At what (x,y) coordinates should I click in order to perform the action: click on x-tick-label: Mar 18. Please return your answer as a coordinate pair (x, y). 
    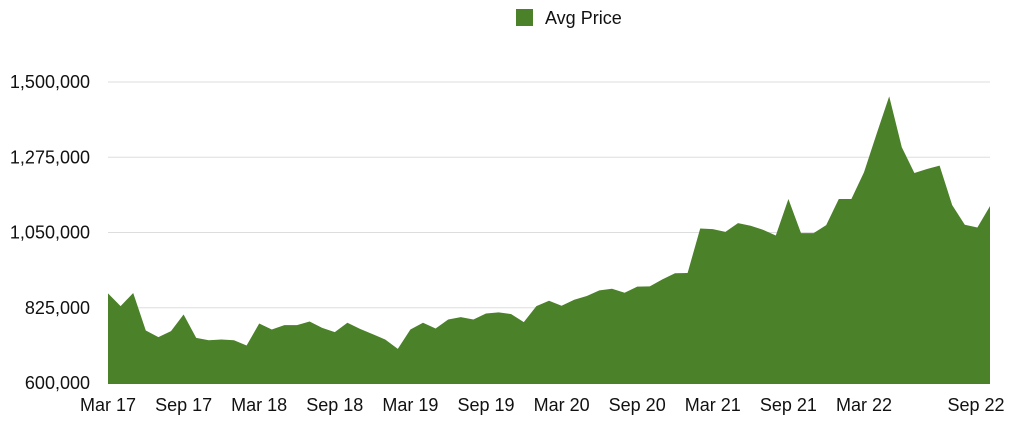
    Looking at the image, I should click on (259, 405).